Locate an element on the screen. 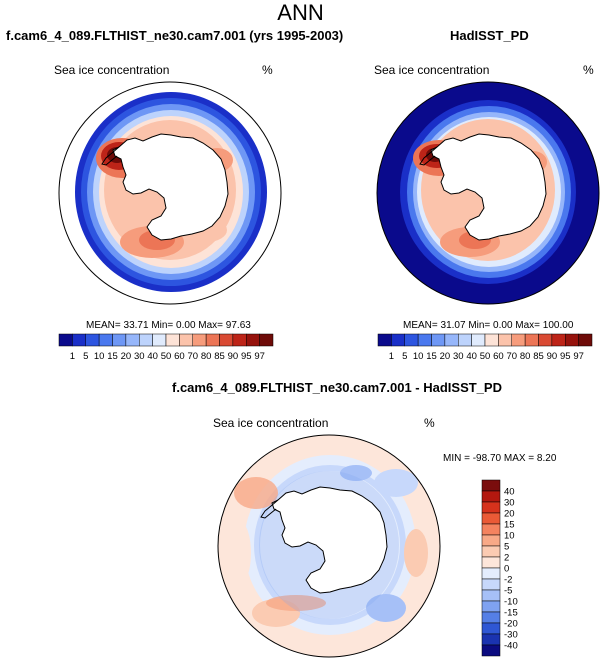 The height and width of the screenshot is (666, 601). panel-3-variable: Sea ice concentration is located at coordinates (271, 423).